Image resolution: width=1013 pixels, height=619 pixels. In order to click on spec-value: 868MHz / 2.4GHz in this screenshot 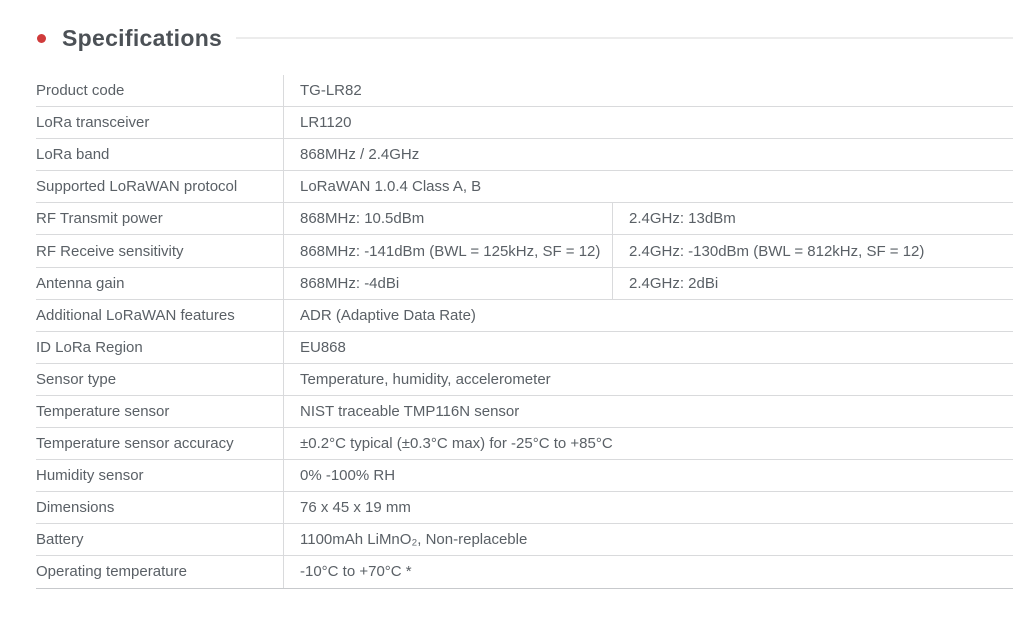, I will do `click(648, 155)`.